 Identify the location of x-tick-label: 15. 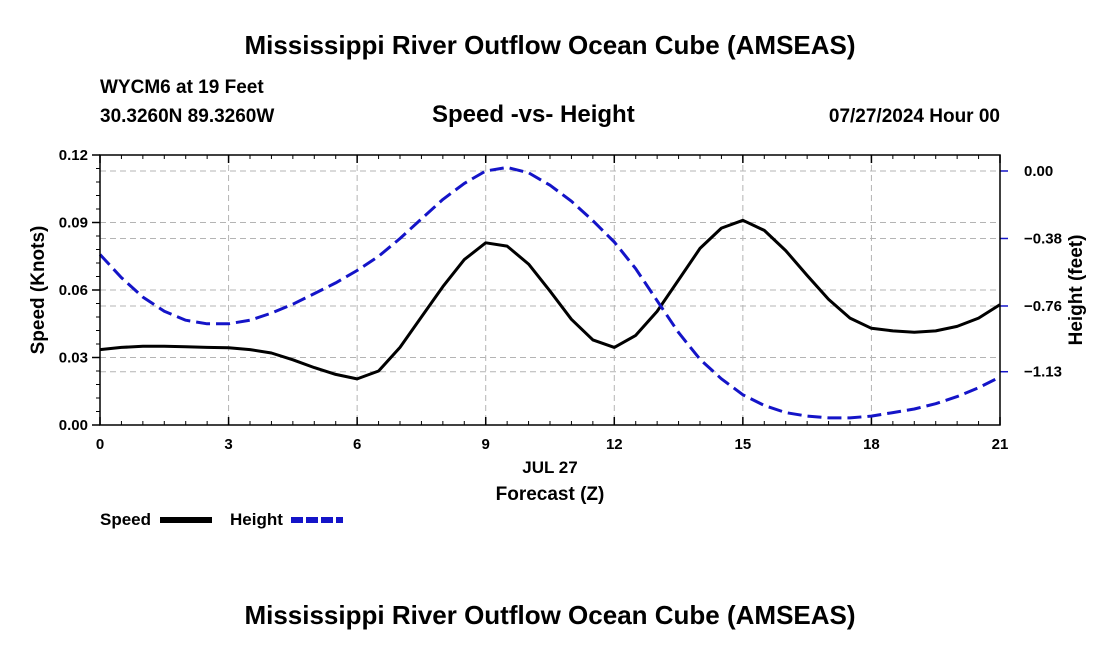
(743, 444).